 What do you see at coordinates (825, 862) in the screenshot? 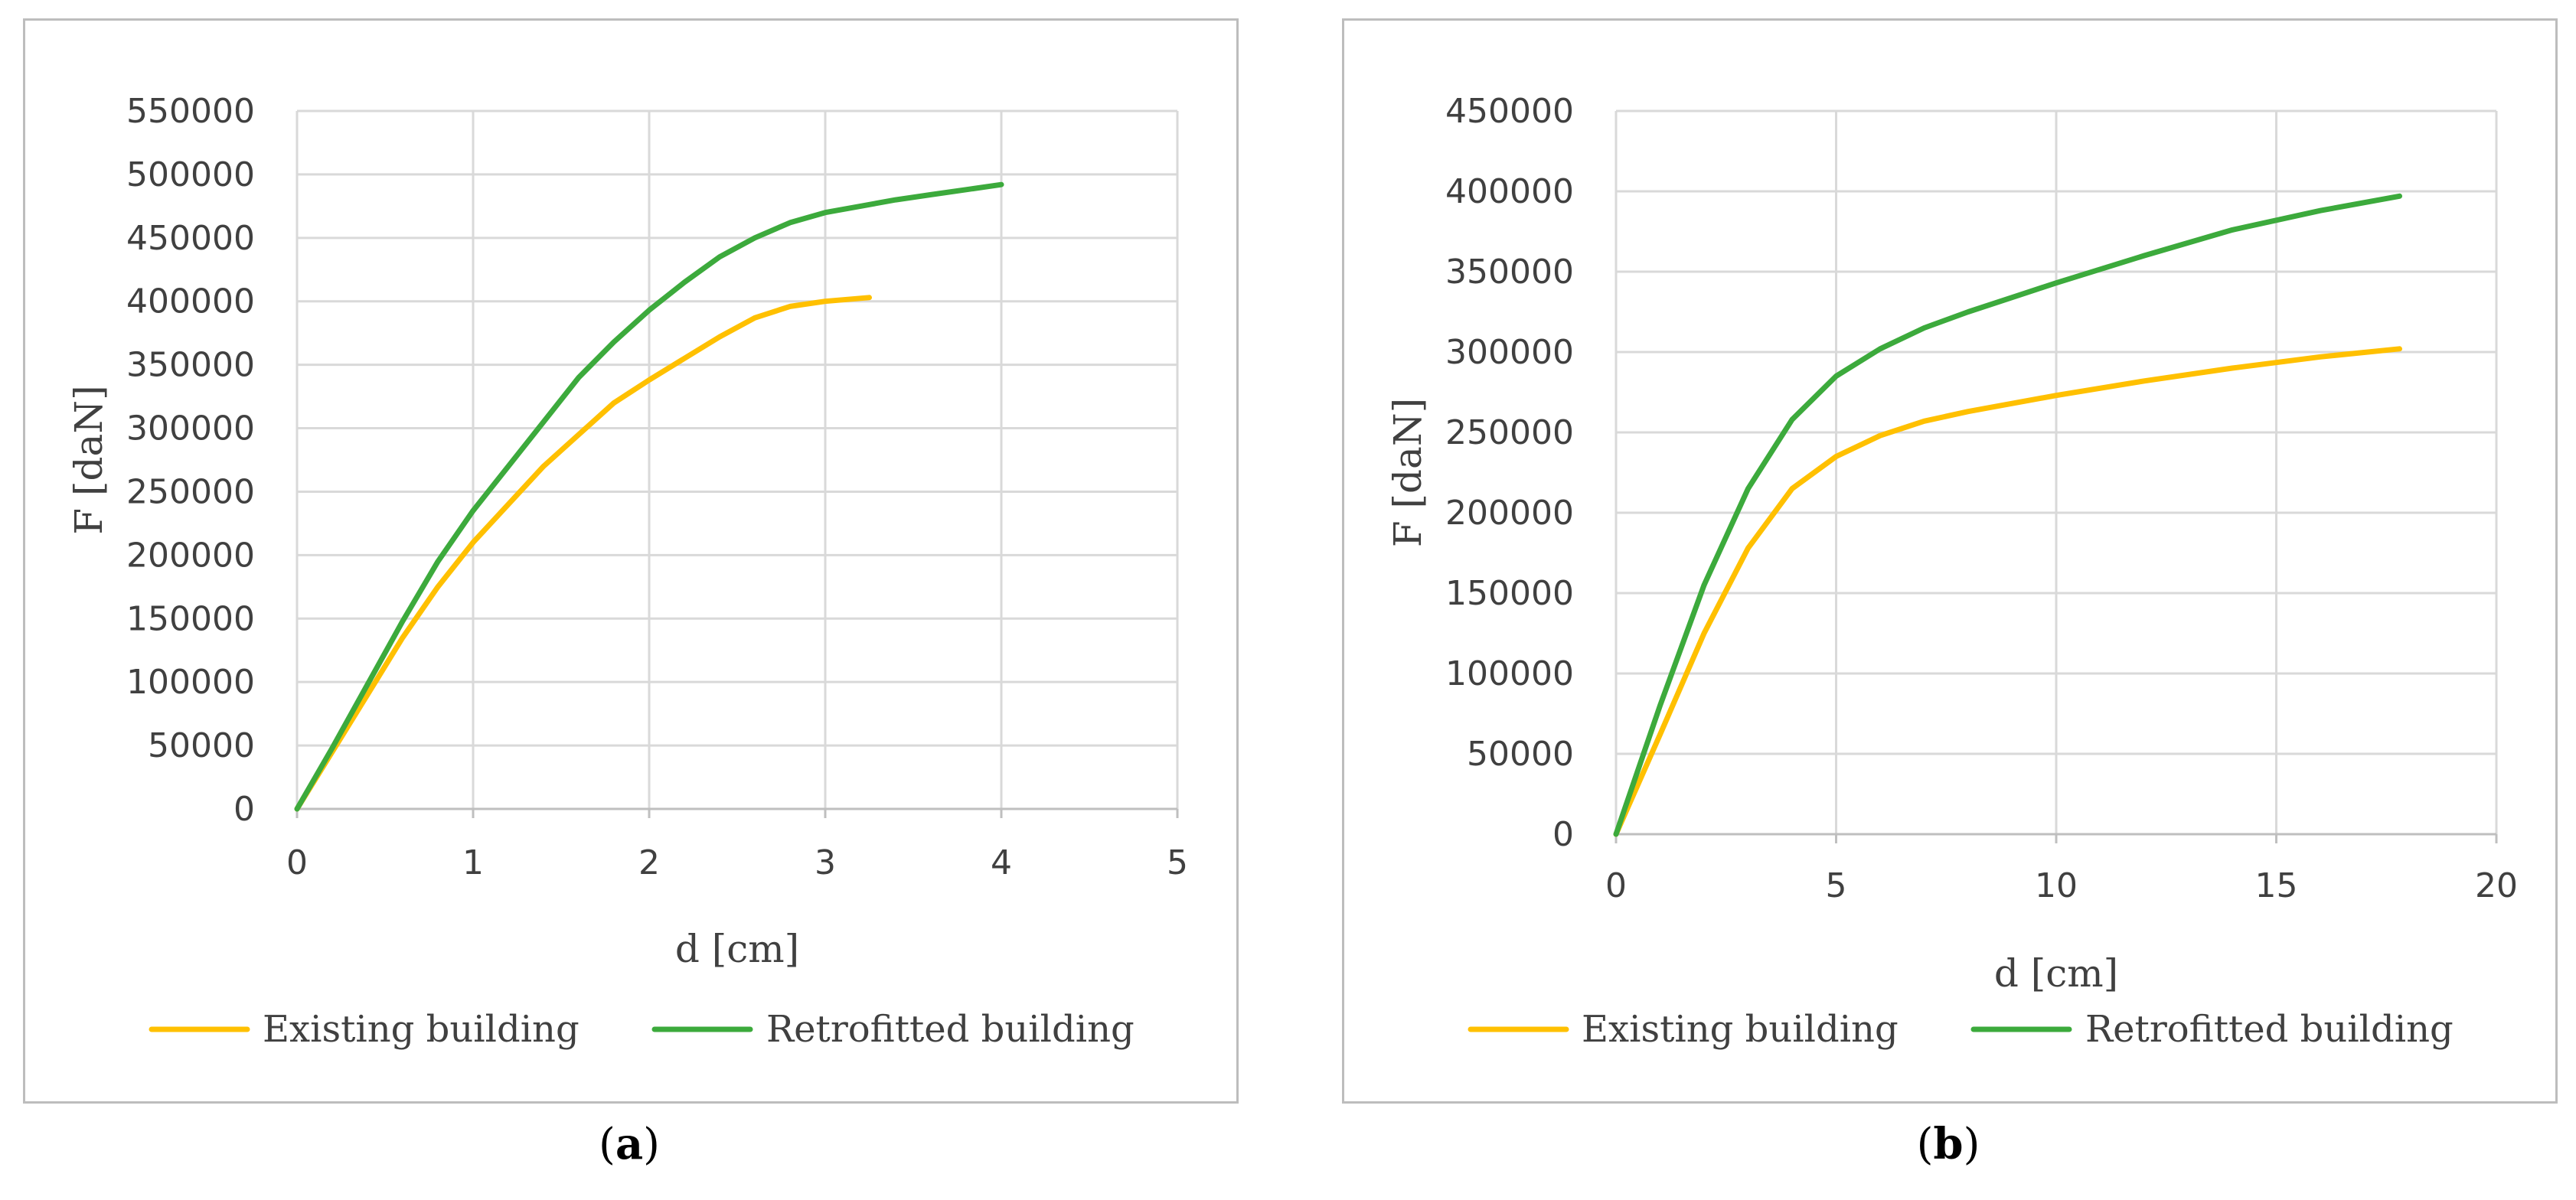
I see `chart-a-xtick-label-3: 3` at bounding box center [825, 862].